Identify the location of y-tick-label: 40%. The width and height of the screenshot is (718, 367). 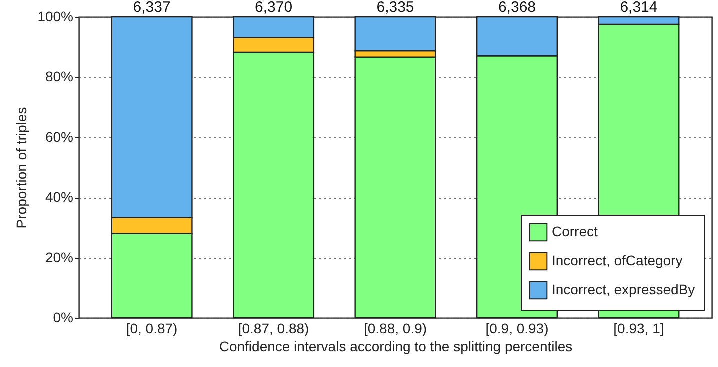
(59, 197).